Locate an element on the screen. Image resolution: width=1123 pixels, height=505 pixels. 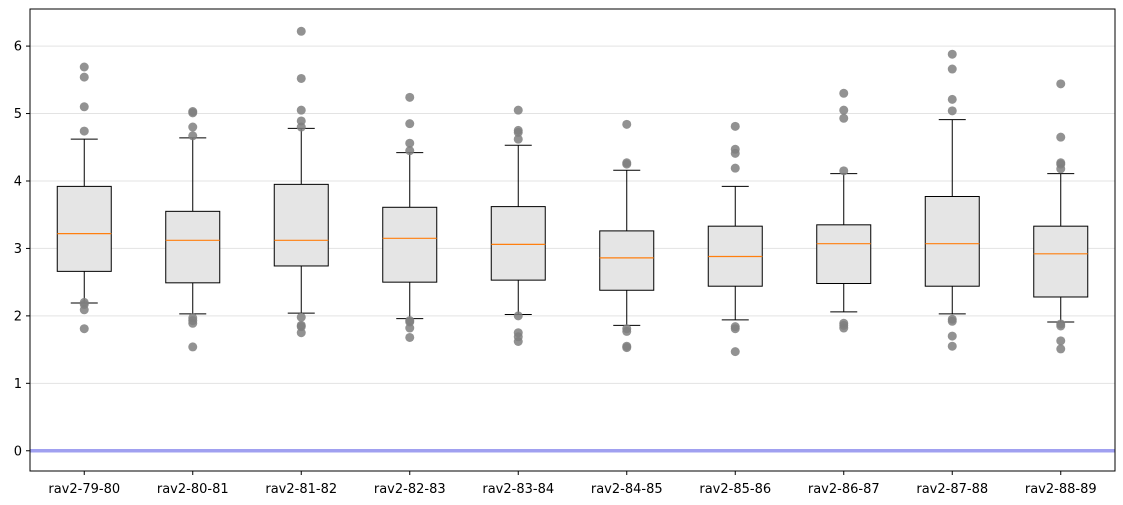
y-axis: 0 1 2 3 4 5 6 is located at coordinates (22, 249).